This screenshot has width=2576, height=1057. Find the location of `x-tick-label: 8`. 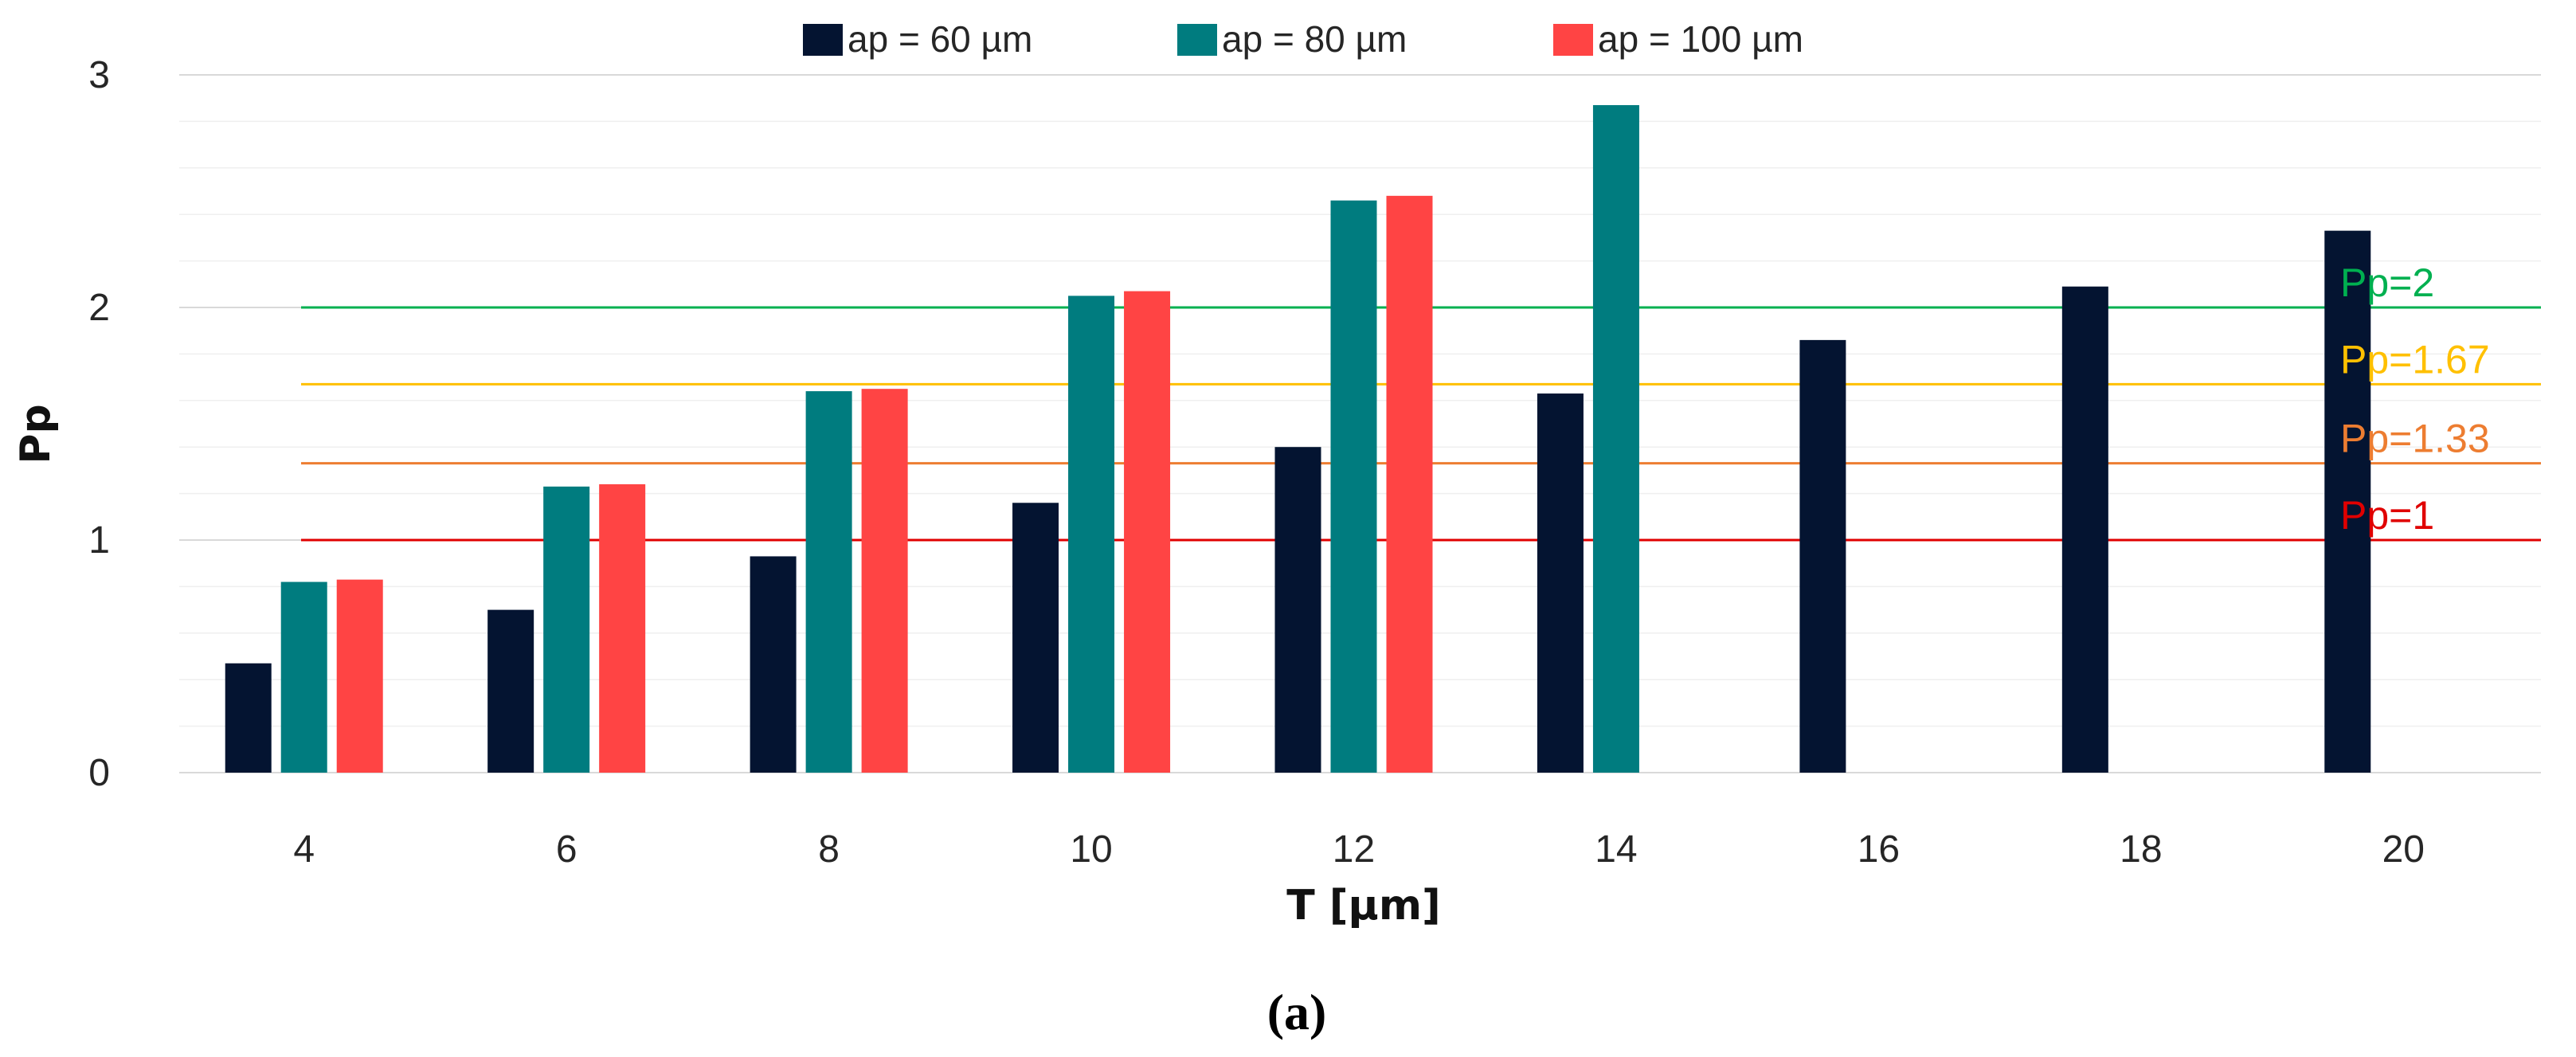

x-tick-label: 8 is located at coordinates (829, 849).